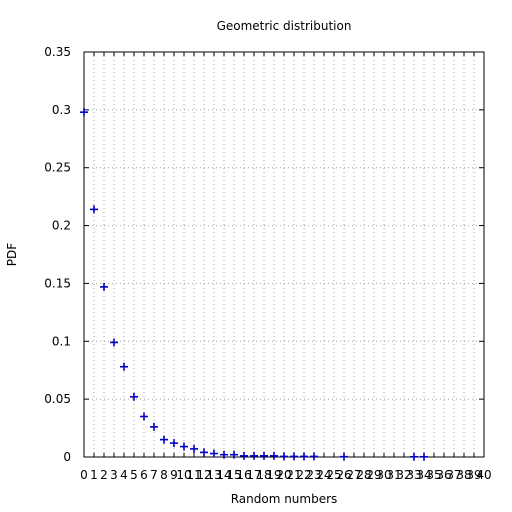 This screenshot has width=512, height=512. I want to click on y-tick-label: 0.1, so click(61, 341).